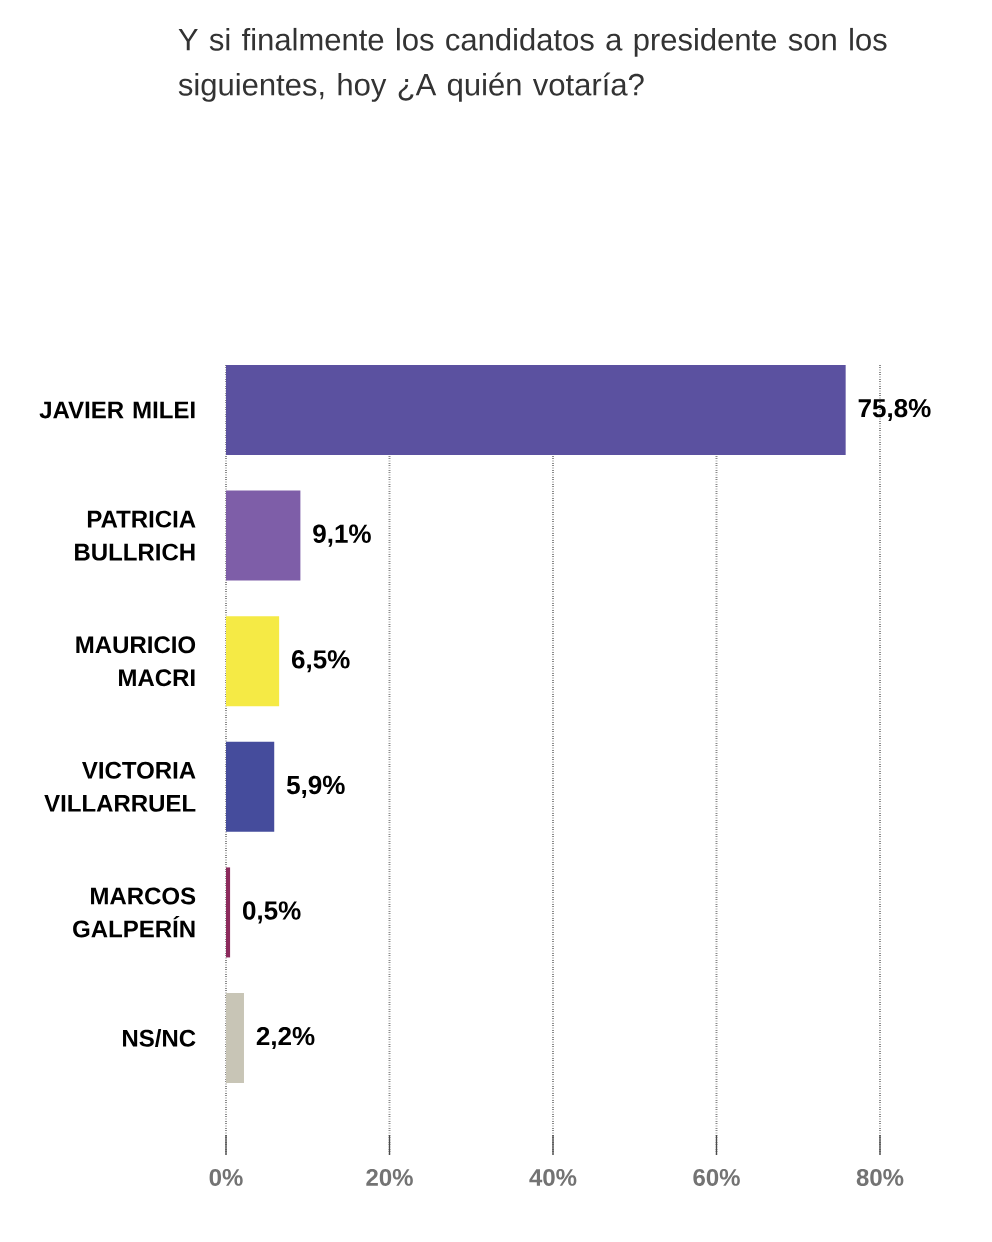  Describe the element at coordinates (532, 64) in the screenshot. I see `chart-title: Y si finalmente los candidatos a presidente son los siguientes, hoy ¿A quién votaría?` at that location.